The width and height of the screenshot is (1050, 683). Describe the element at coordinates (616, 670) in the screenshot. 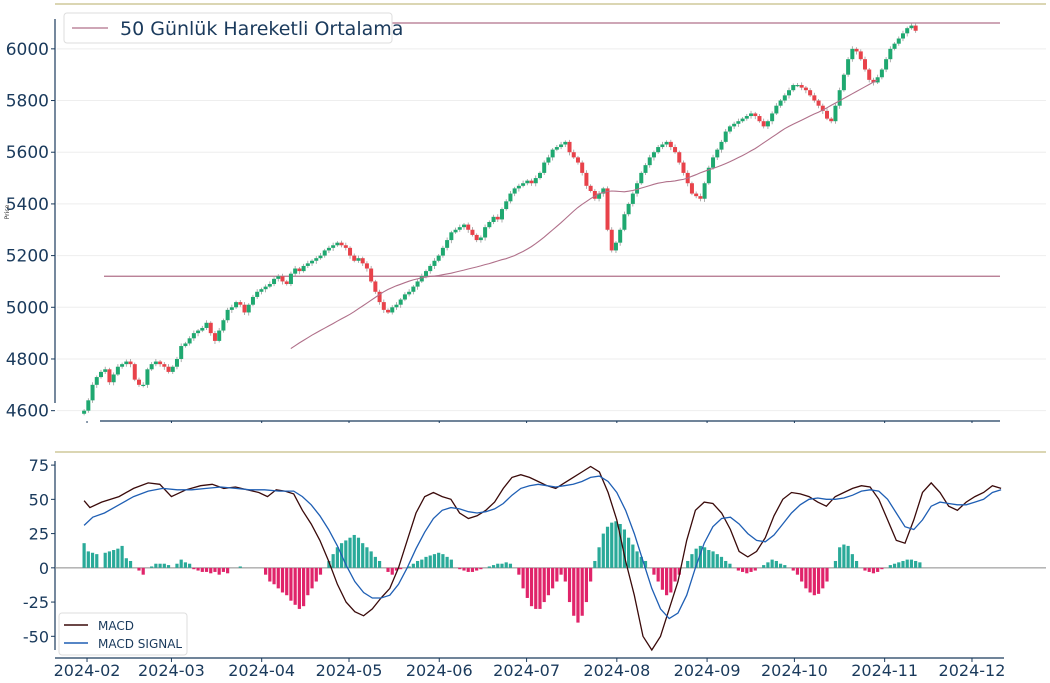

I see `x-tick-label: 2024-08` at that location.